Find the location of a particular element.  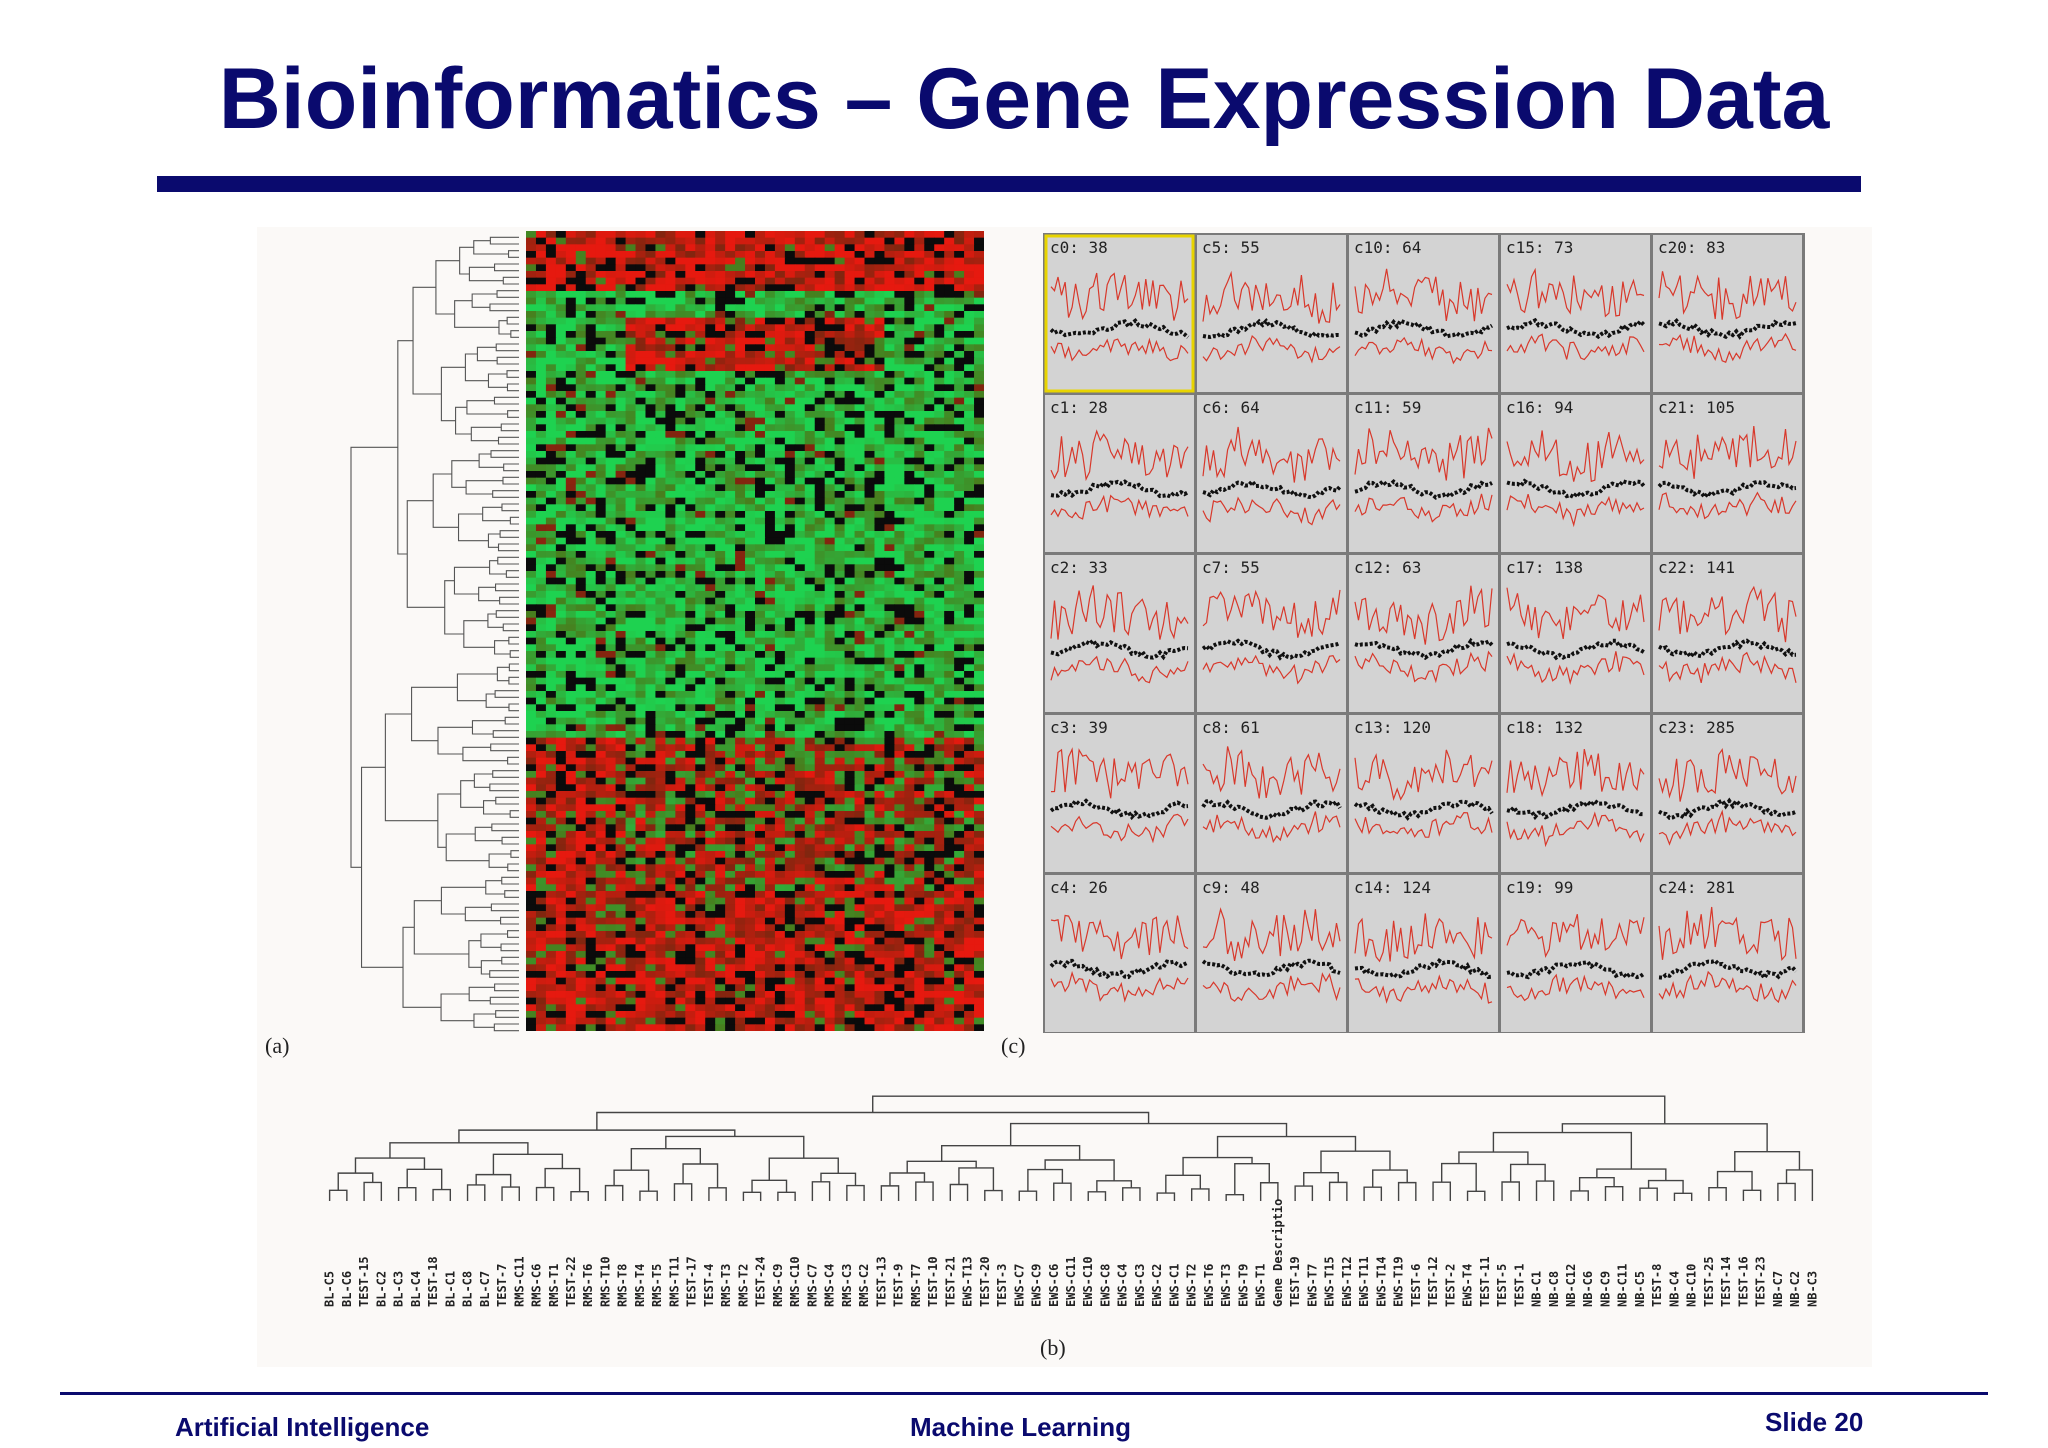

sample-label: NB-C6 is located at coordinates (1588, 1289).